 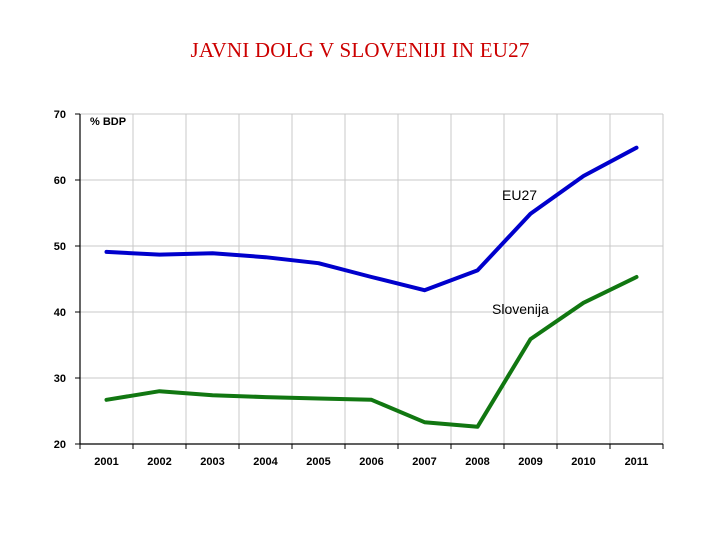 I want to click on y-tick-label: 40, so click(x=60, y=313).